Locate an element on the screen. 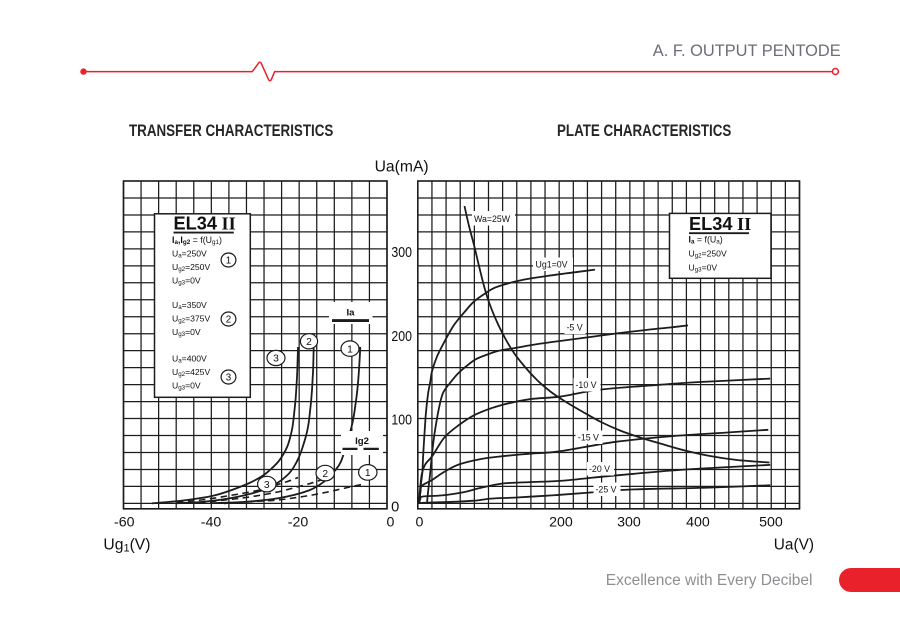 This screenshot has height=618, width=900. svg-text: Ug2=425V is located at coordinates (191, 372).